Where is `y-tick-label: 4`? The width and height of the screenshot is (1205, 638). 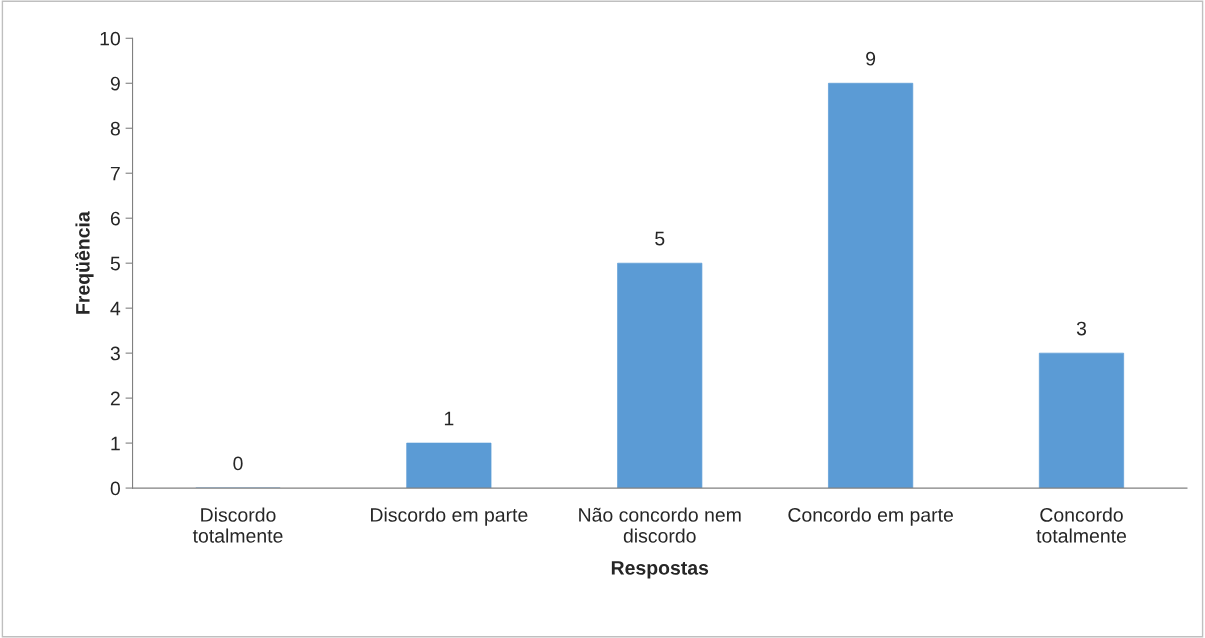
y-tick-label: 4 is located at coordinates (115, 308).